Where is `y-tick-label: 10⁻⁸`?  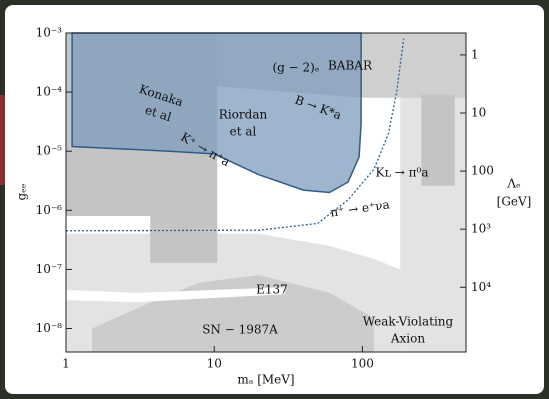 y-tick-label: 10⁻⁸ is located at coordinates (49, 328).